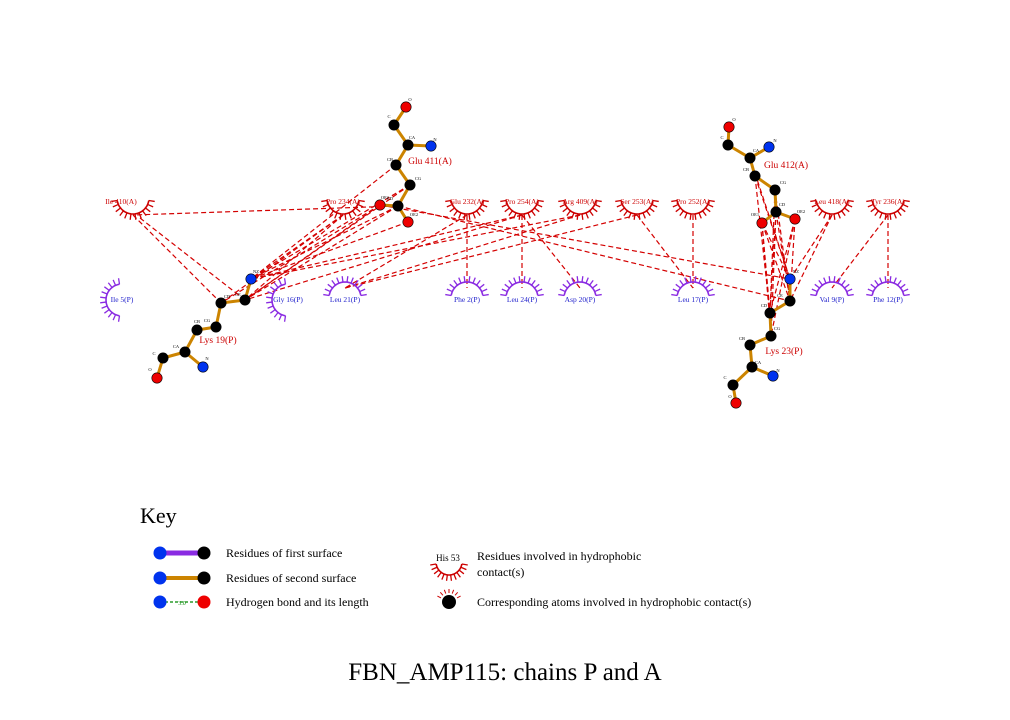 The image size is (1010, 720). What do you see at coordinates (746, 169) in the screenshot?
I see `glu412-atom-name: CB` at bounding box center [746, 169].